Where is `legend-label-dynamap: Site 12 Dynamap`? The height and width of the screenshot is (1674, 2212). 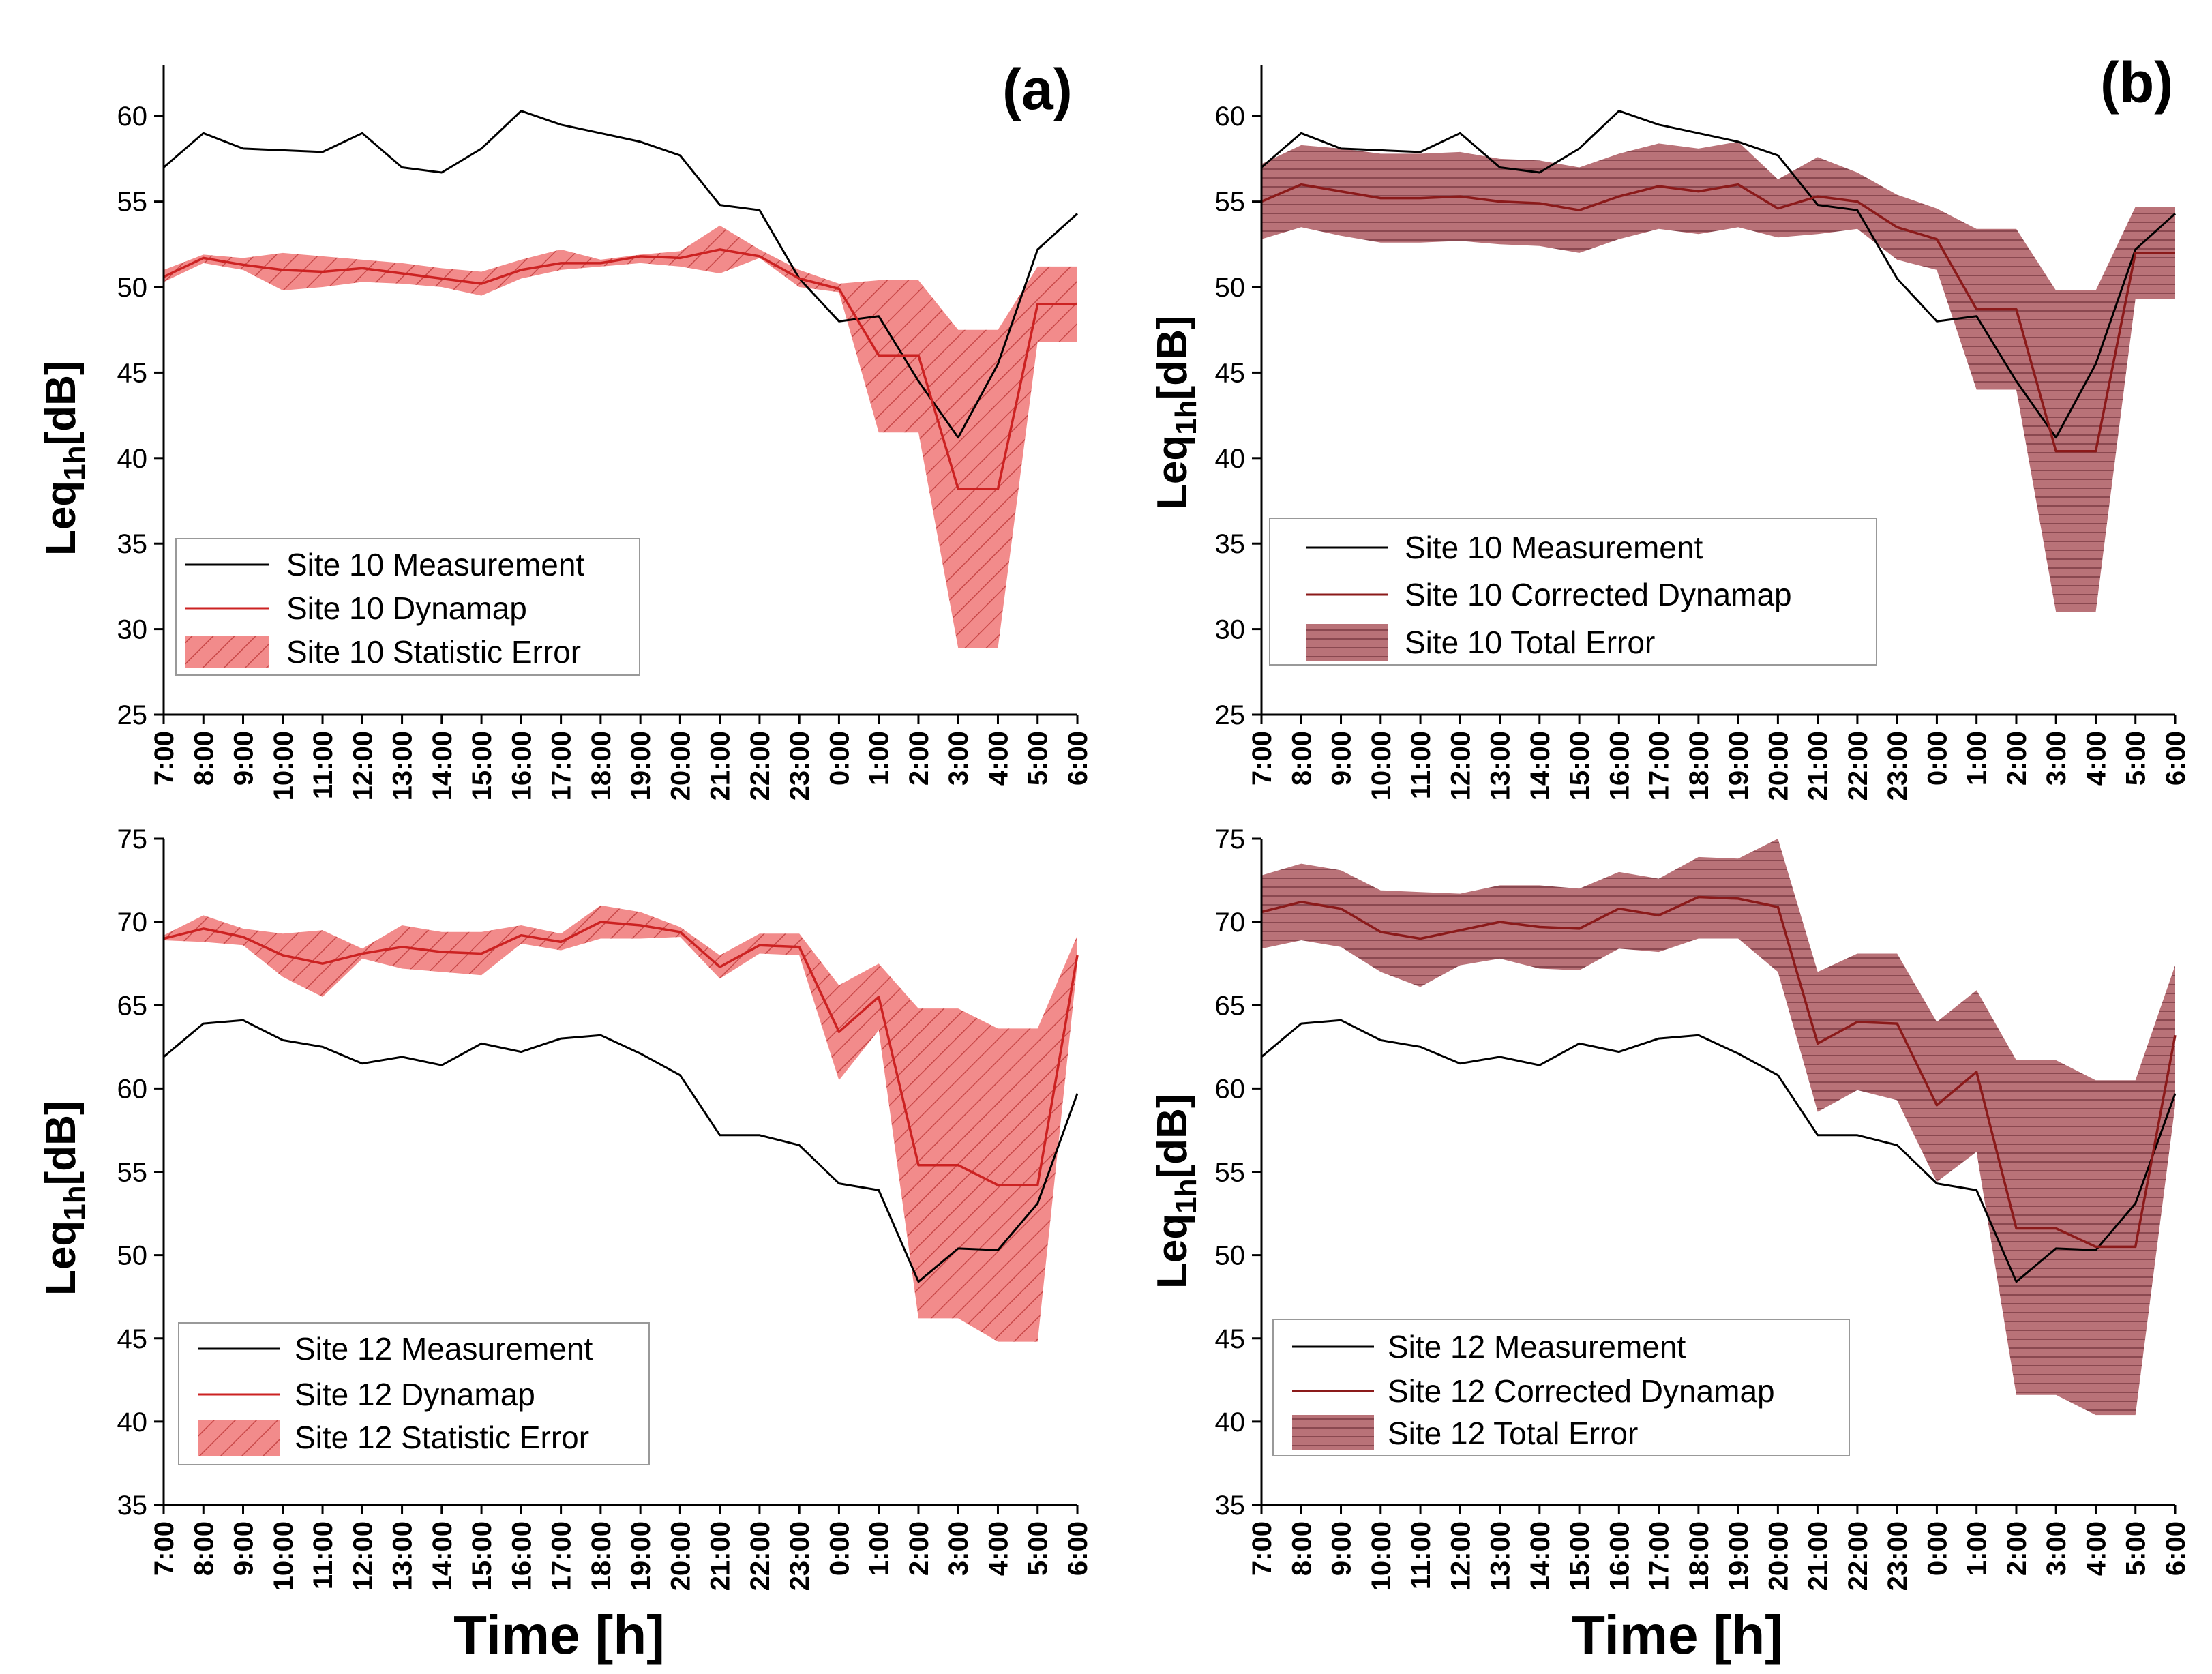 legend-label-dynamap: Site 12 Dynamap is located at coordinates (415, 1394).